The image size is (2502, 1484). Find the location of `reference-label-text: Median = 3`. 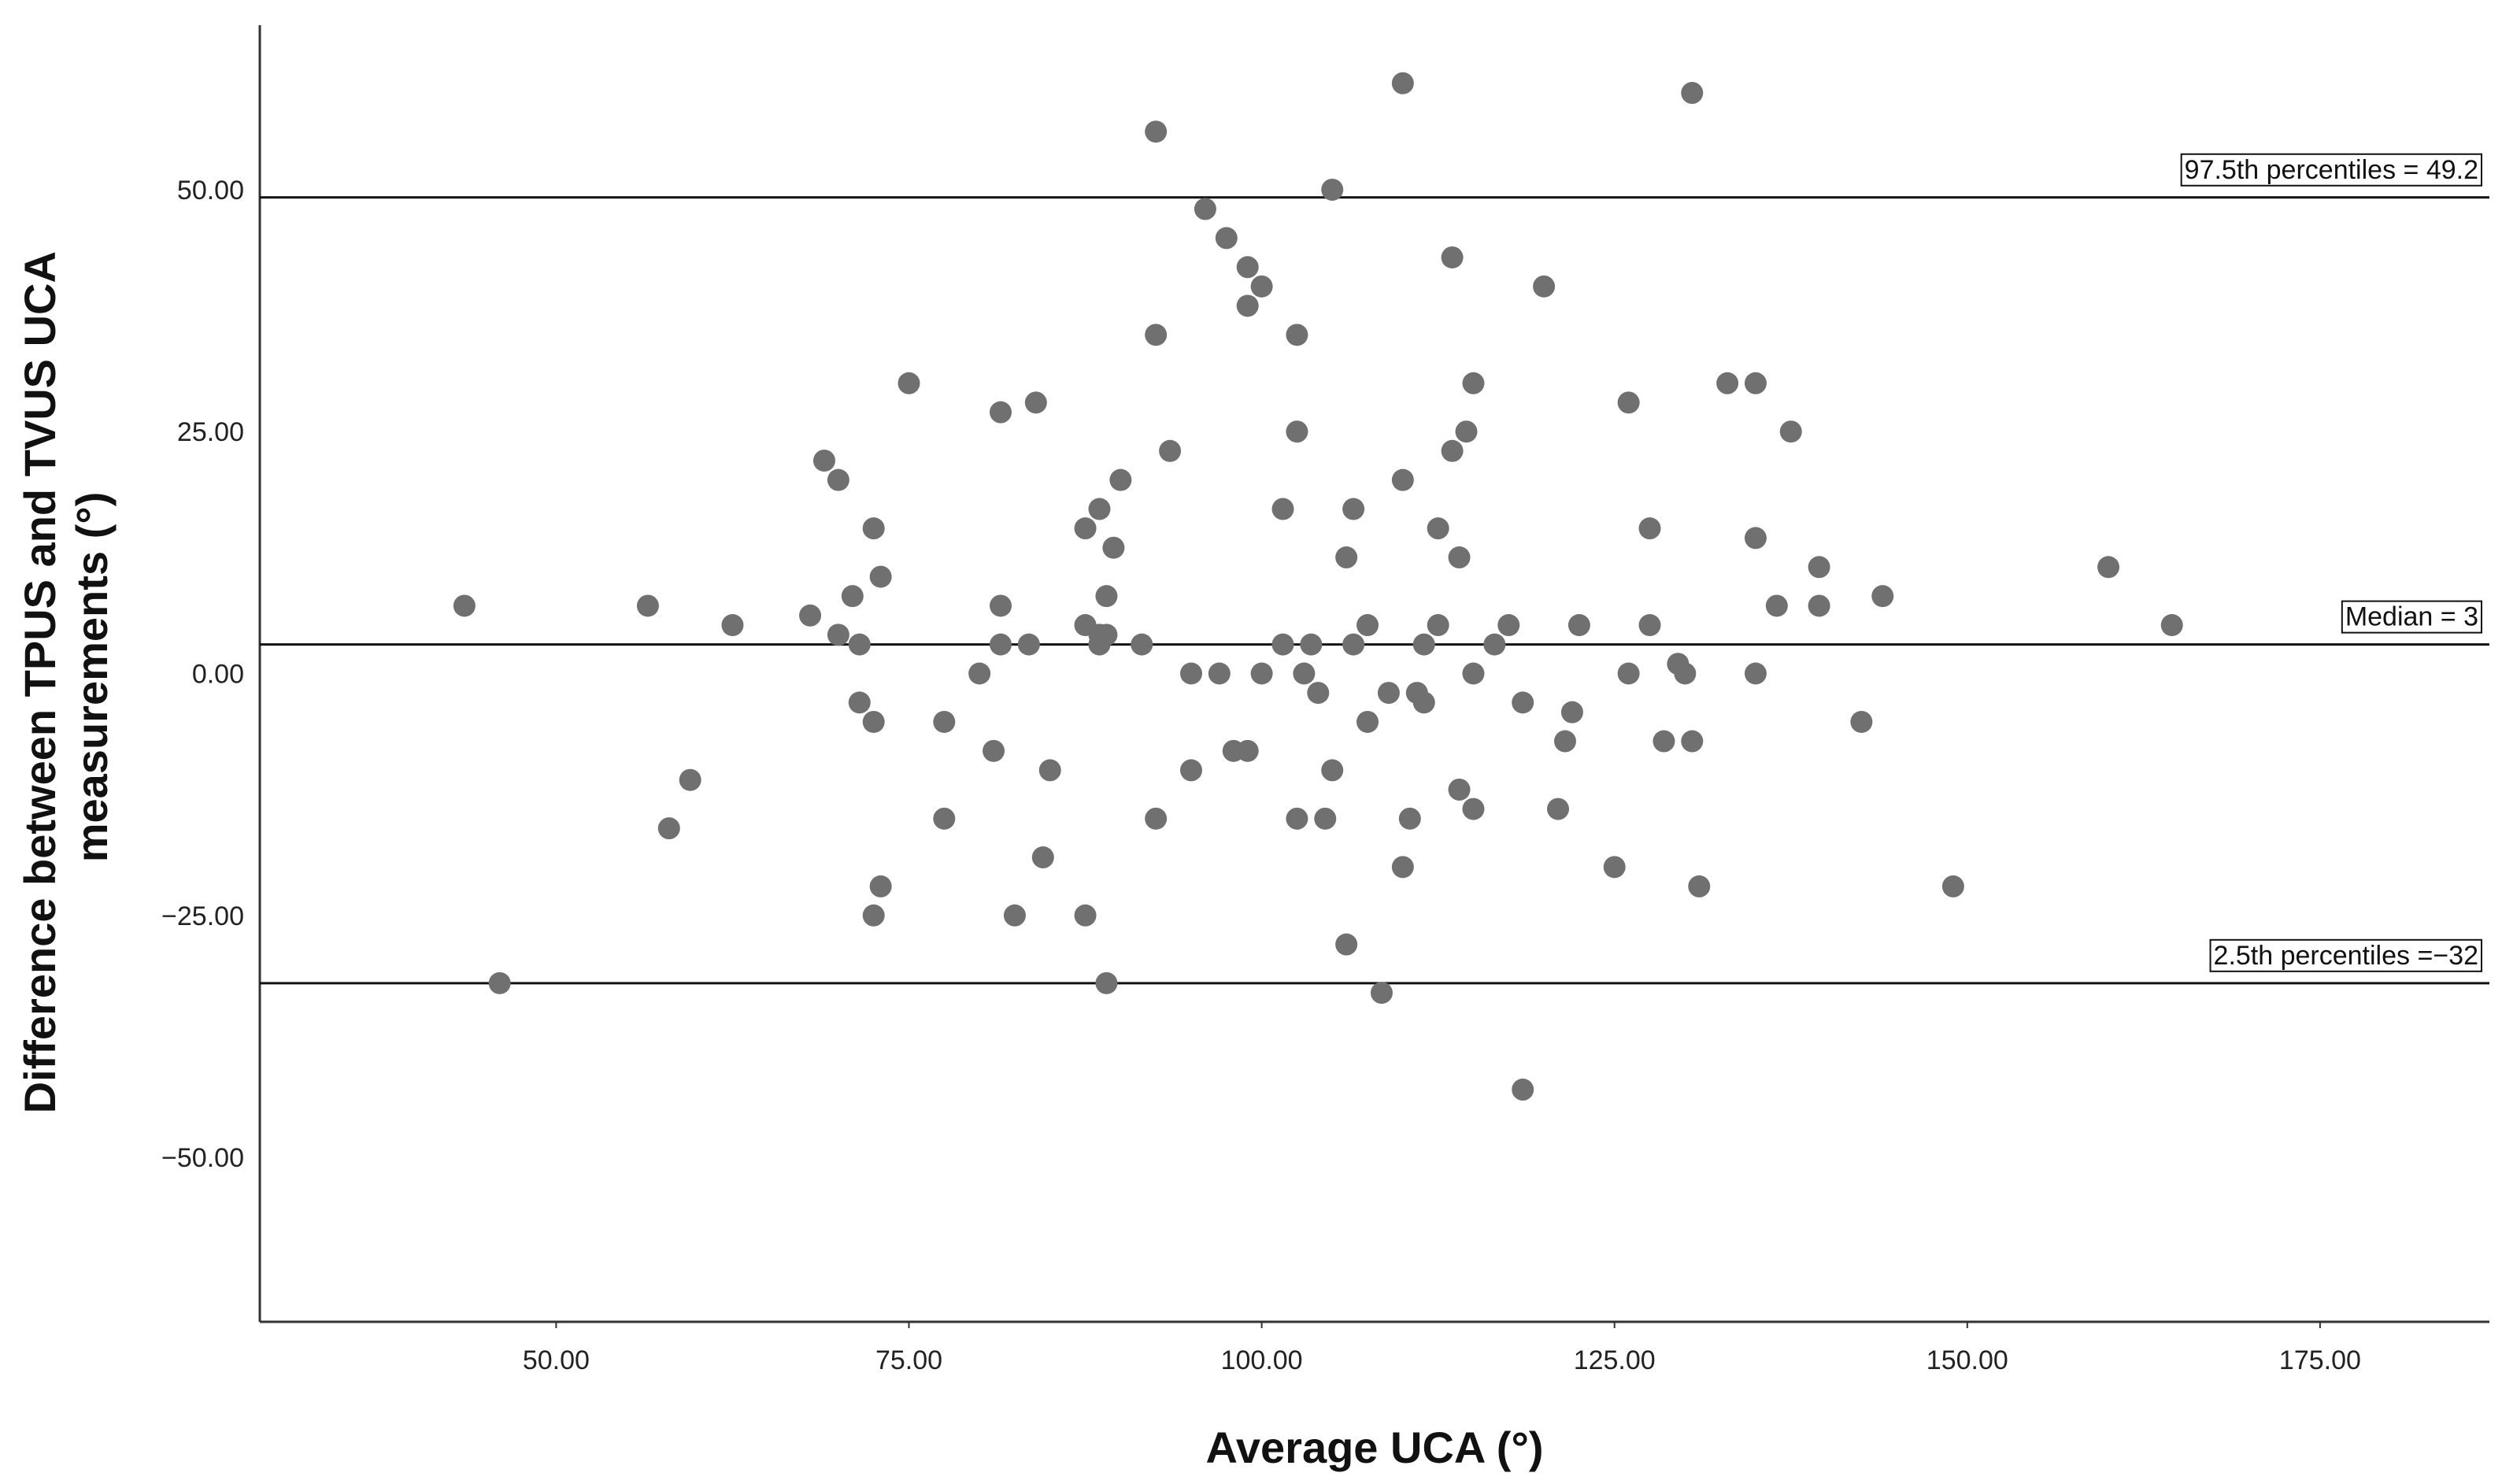

reference-label-text: Median = 3 is located at coordinates (2411, 617).